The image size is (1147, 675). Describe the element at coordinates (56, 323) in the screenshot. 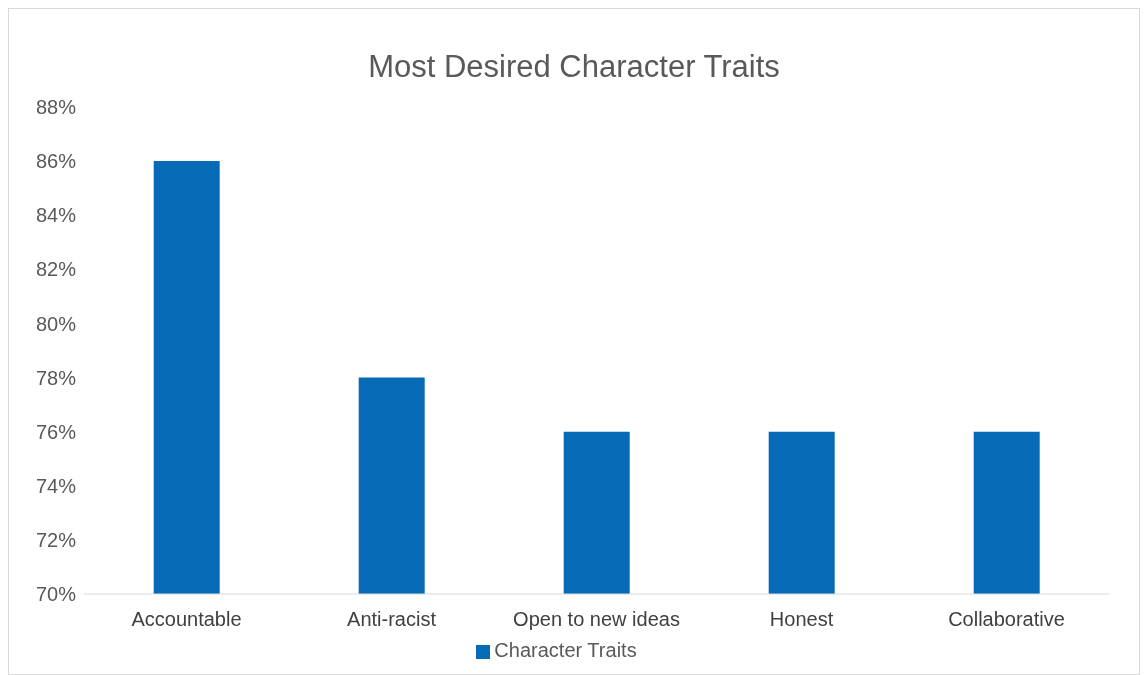

I see `y-tick-label: 80%` at that location.